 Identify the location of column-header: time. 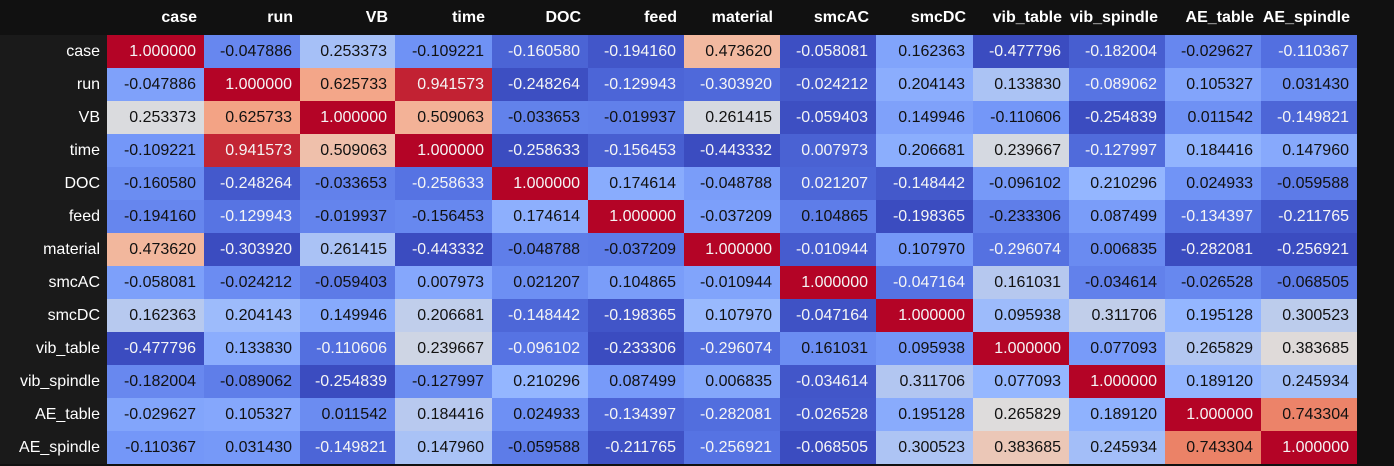
(443, 17).